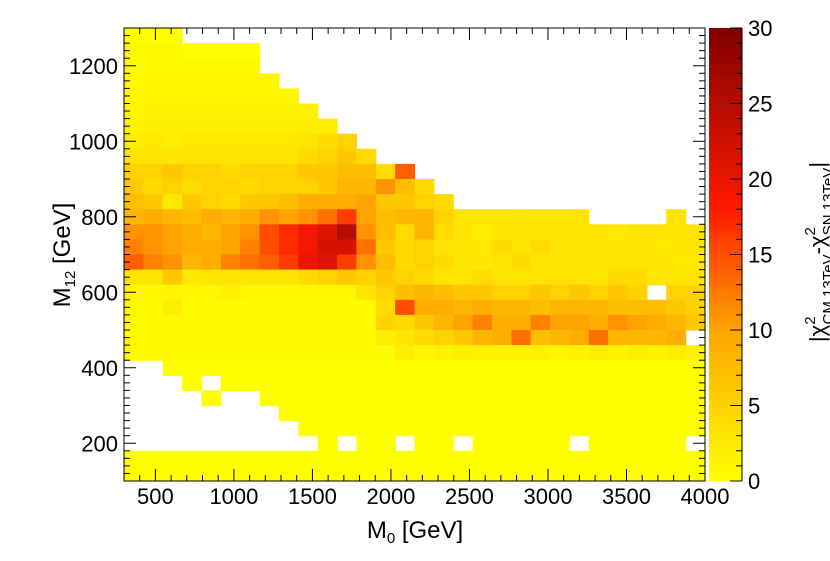 The width and height of the screenshot is (830, 561). I want to click on x-axis-label: M0 [GeV], so click(415, 532).